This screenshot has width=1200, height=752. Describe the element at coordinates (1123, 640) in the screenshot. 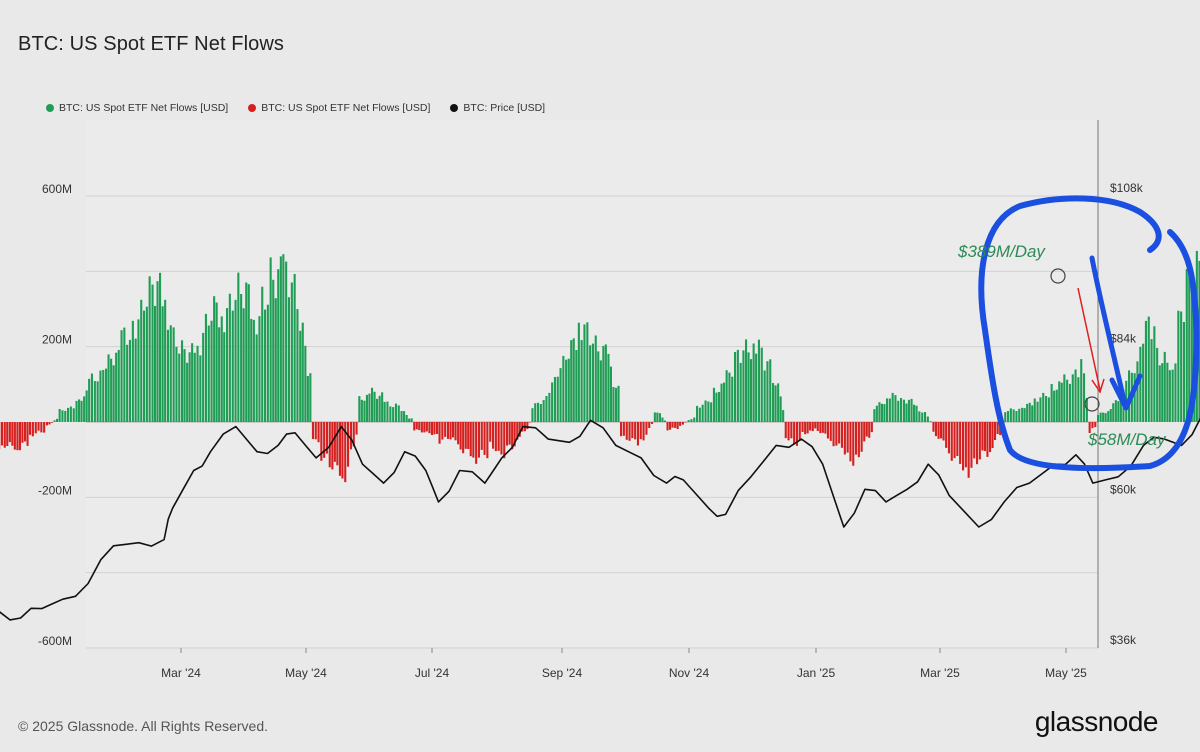

I see `y-right-tick-label: $36k` at that location.